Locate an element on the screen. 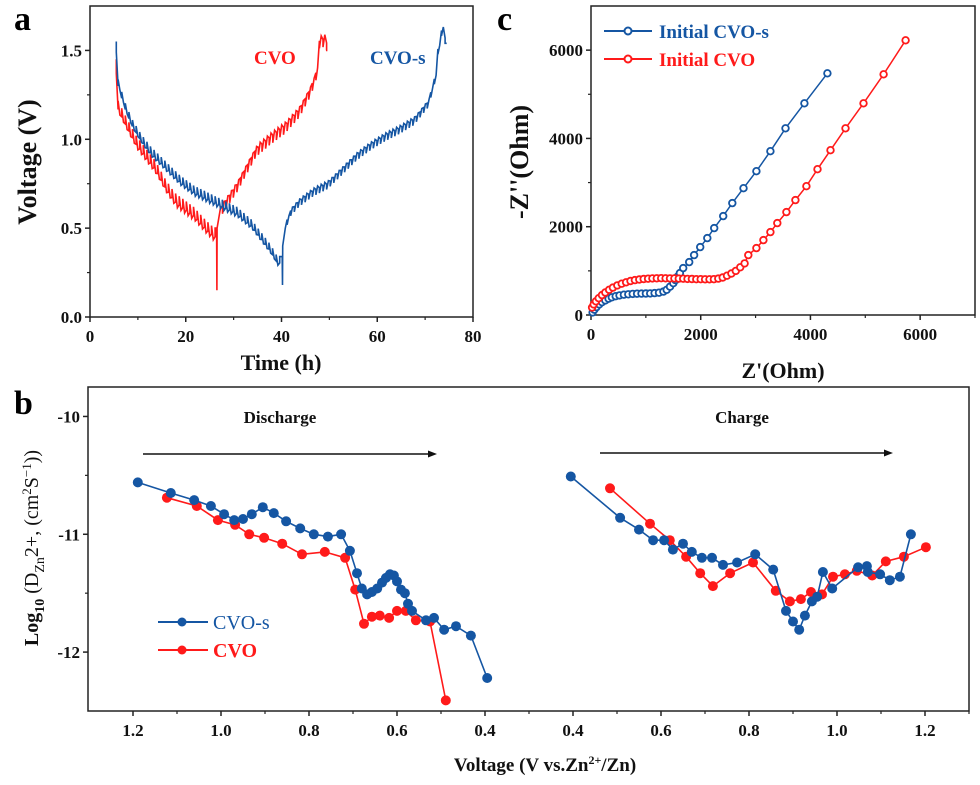 This screenshot has width=980, height=785. ylabel-s: S is located at coordinates (32, 482).